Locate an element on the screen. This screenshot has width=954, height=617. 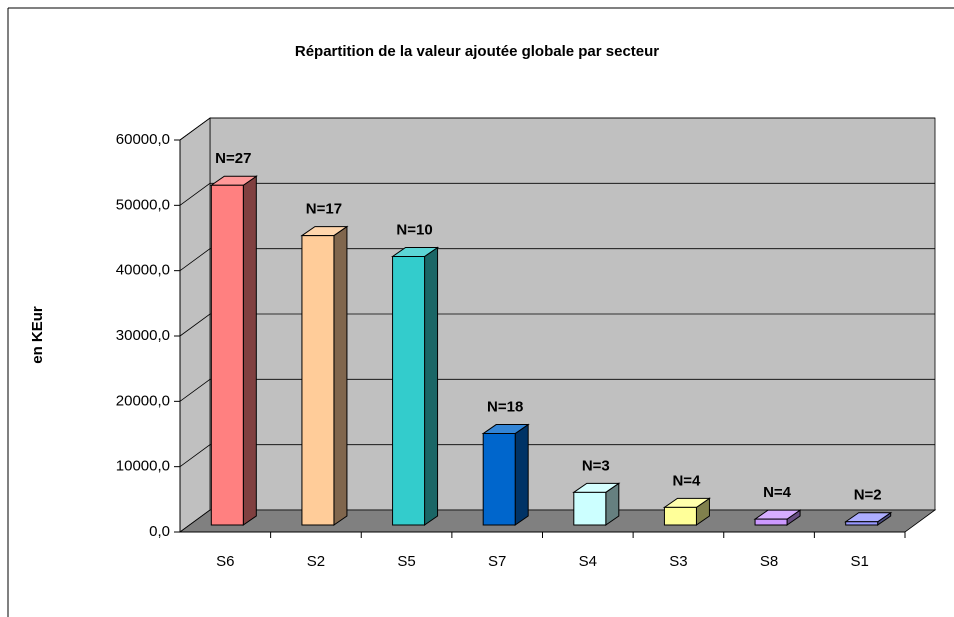
y-tick-label: 0,0 is located at coordinates (159, 531).